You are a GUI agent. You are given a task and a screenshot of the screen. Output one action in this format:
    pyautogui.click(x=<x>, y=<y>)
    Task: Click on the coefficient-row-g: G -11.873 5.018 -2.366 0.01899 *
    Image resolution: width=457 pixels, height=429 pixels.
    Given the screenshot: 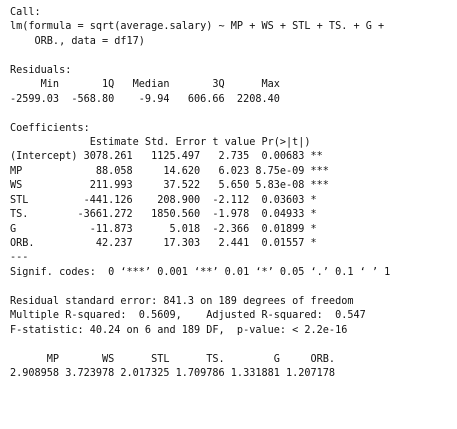 What is the action you would take?
    pyautogui.click(x=169, y=229)
    